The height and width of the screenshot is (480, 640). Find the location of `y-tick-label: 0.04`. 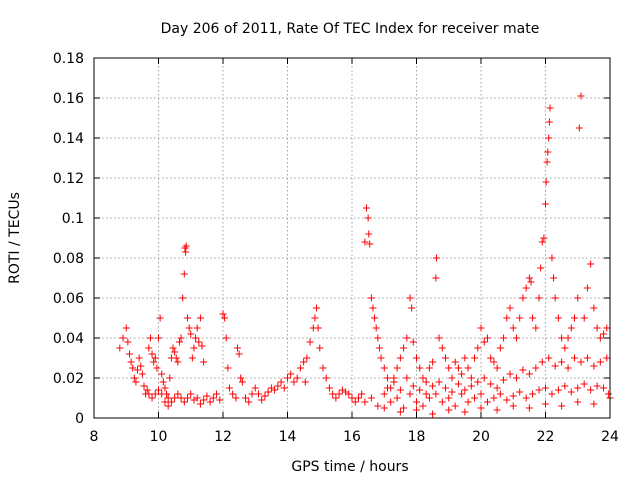

y-tick-label: 0.04 is located at coordinates (68, 339).